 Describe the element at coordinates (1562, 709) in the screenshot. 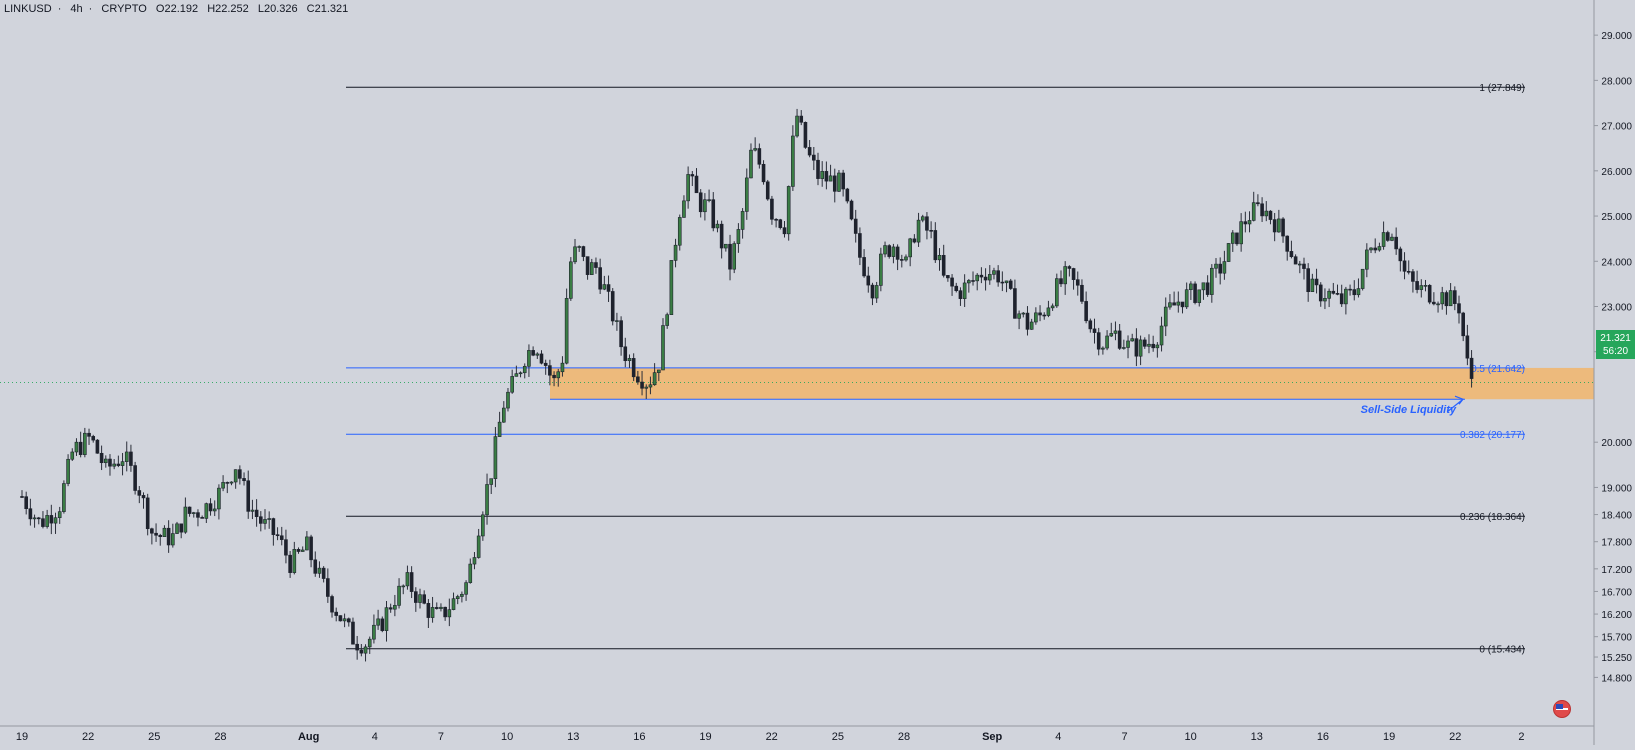

I see `flag-icon` at that location.